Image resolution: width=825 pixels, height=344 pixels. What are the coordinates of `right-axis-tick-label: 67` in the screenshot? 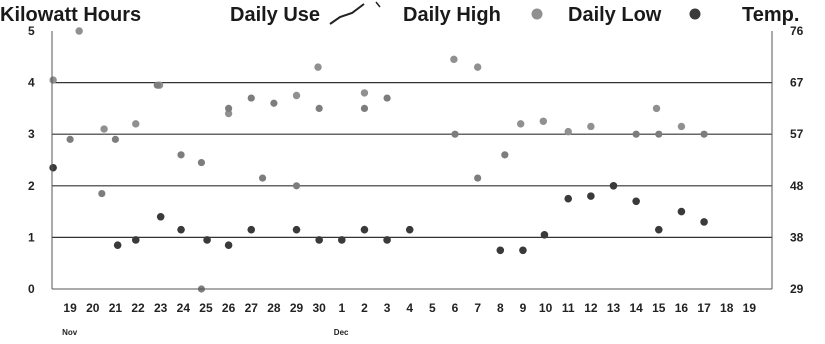 It's located at (797, 83).